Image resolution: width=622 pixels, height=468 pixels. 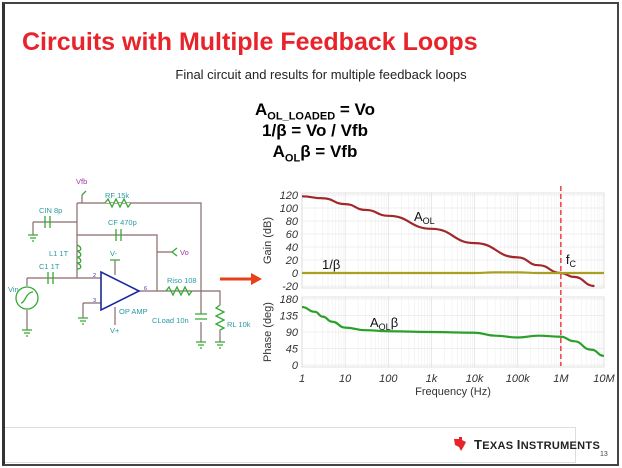 What do you see at coordinates (432, 379) in the screenshot?
I see `x-tick-label: 1k` at bounding box center [432, 379].